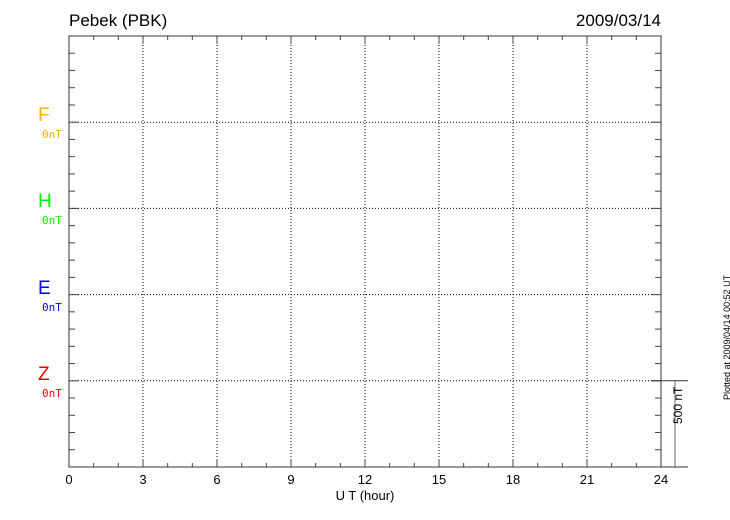 This screenshot has width=730, height=520. Describe the element at coordinates (439, 479) in the screenshot. I see `x-tick-label: 15` at that location.